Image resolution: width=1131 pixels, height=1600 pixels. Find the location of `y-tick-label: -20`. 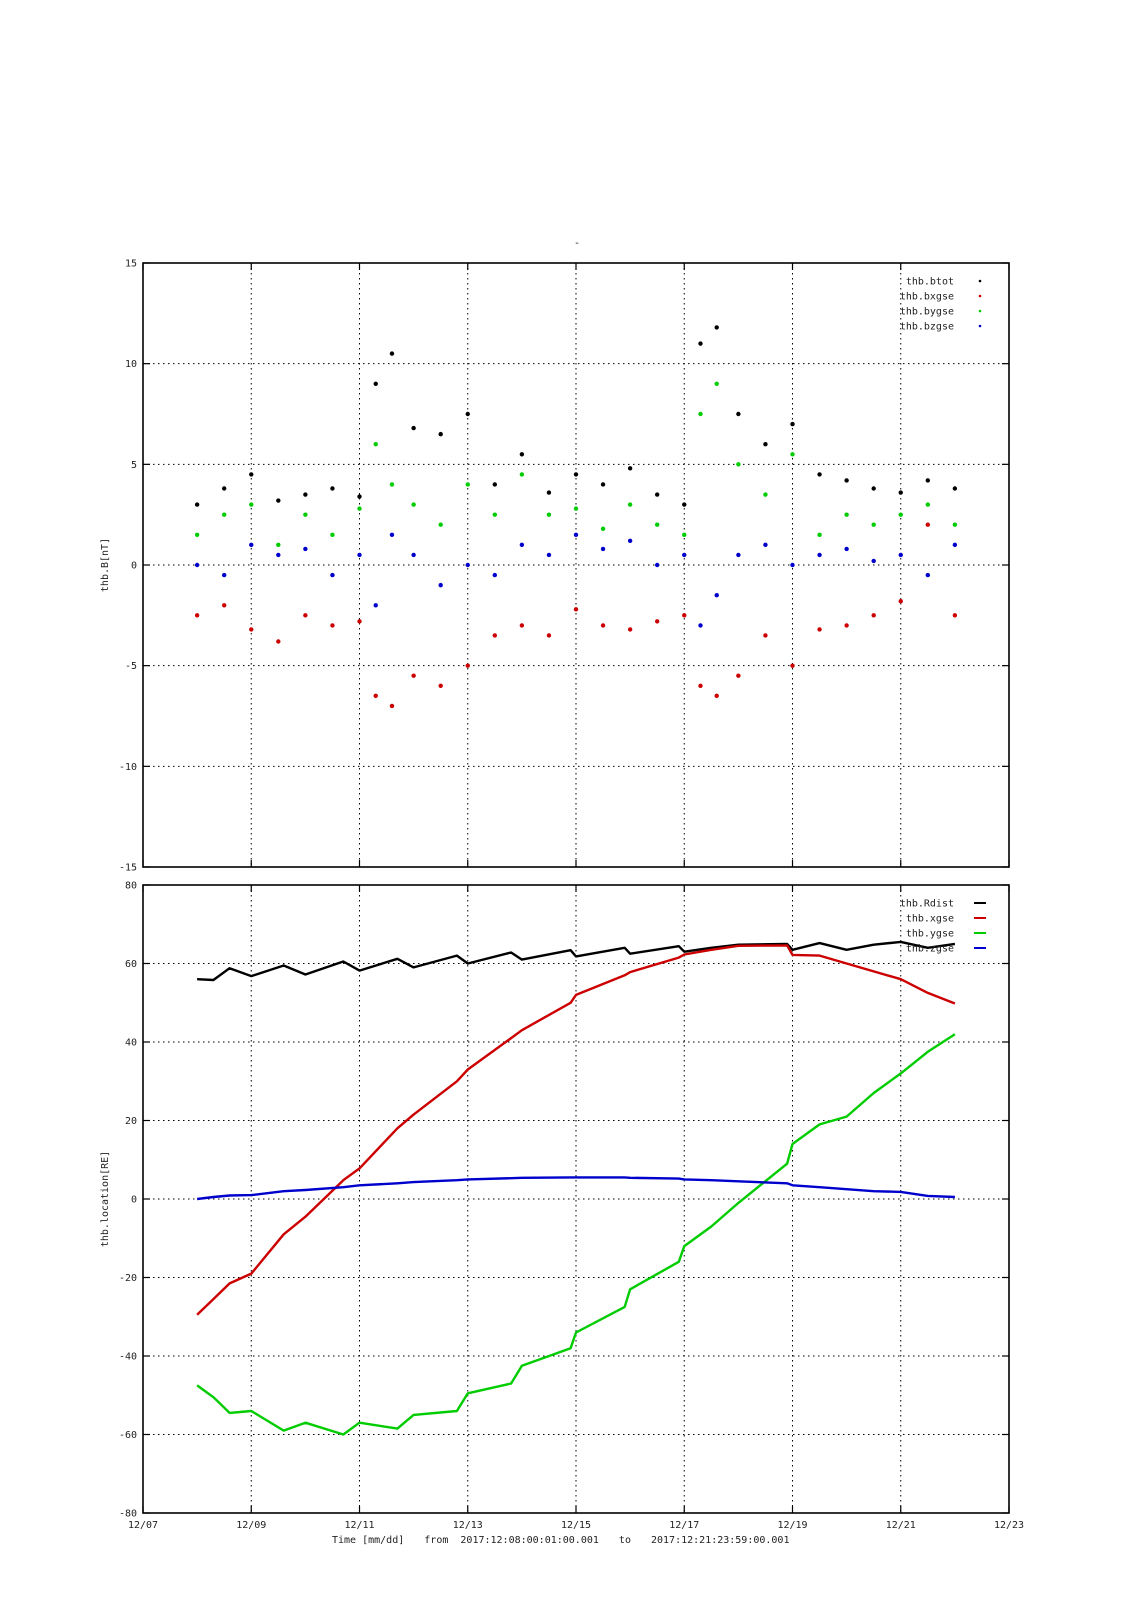

y-tick-label: -20 is located at coordinates (128, 1278).